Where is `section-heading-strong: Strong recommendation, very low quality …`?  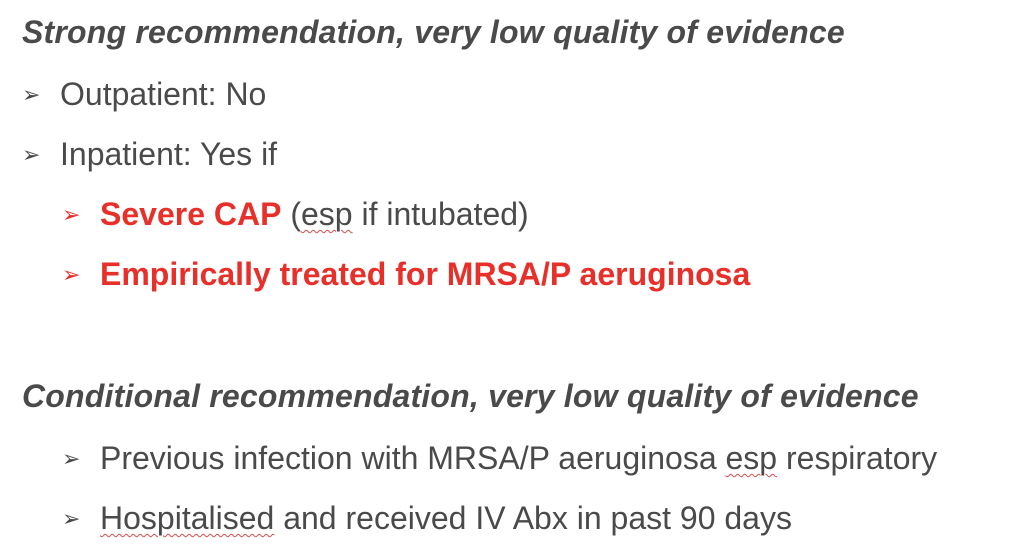
section-heading-strong: Strong recommendation, very low quality … is located at coordinates (433, 32).